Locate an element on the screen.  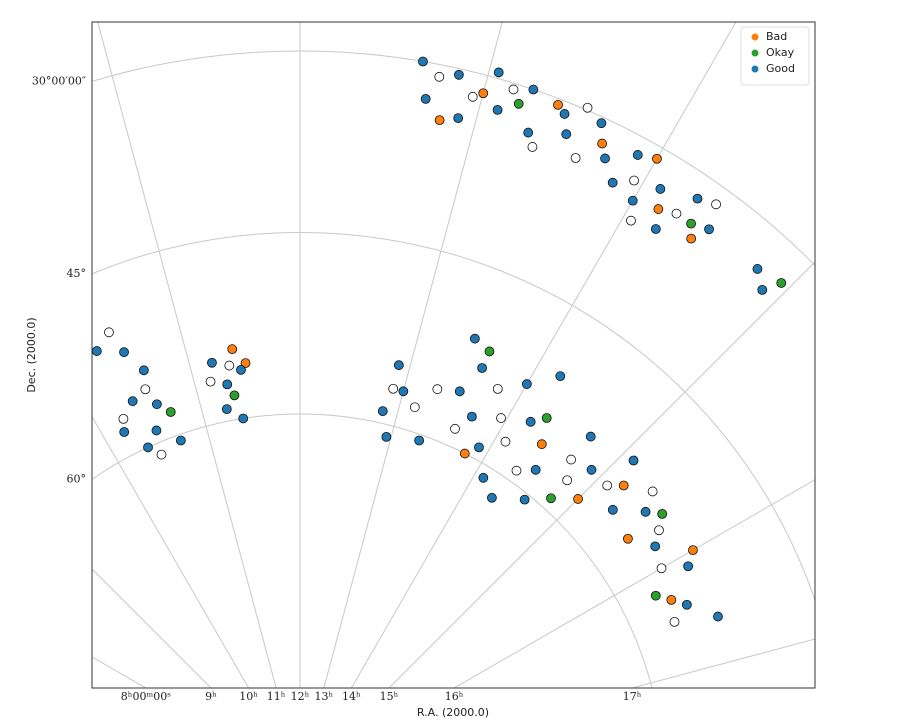
legend-marker is located at coordinates (755, 53).